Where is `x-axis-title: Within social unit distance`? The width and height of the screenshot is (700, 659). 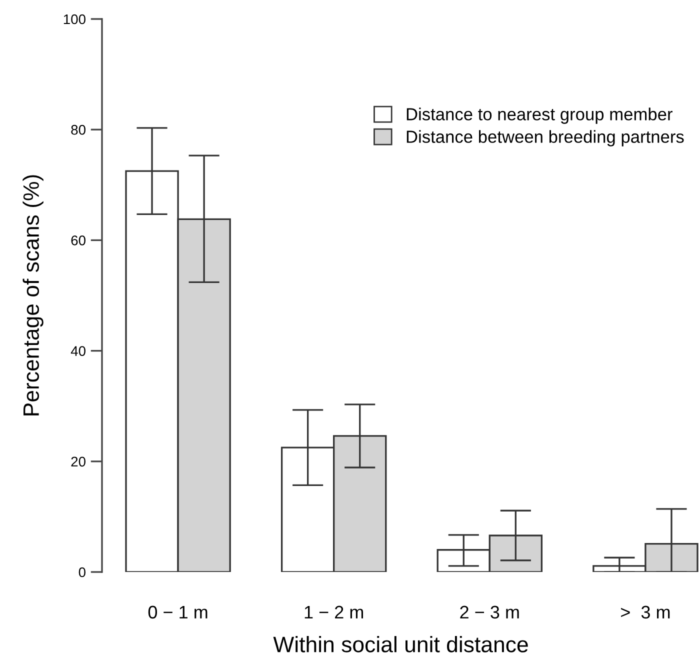
x-axis-title: Within social unit distance is located at coordinates (400, 644).